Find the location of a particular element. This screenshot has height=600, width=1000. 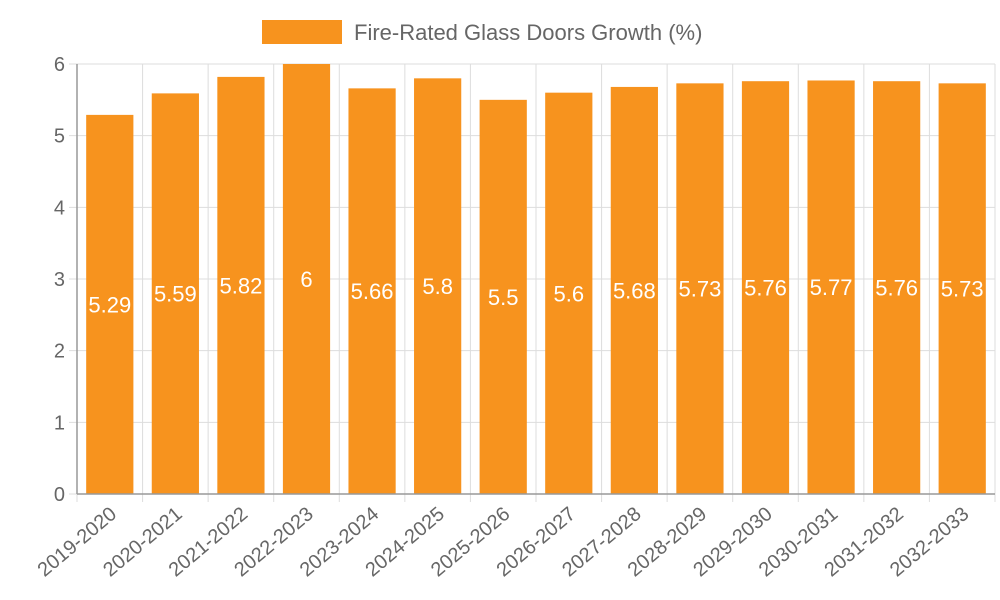

data-label: 5.5 is located at coordinates (503, 297).